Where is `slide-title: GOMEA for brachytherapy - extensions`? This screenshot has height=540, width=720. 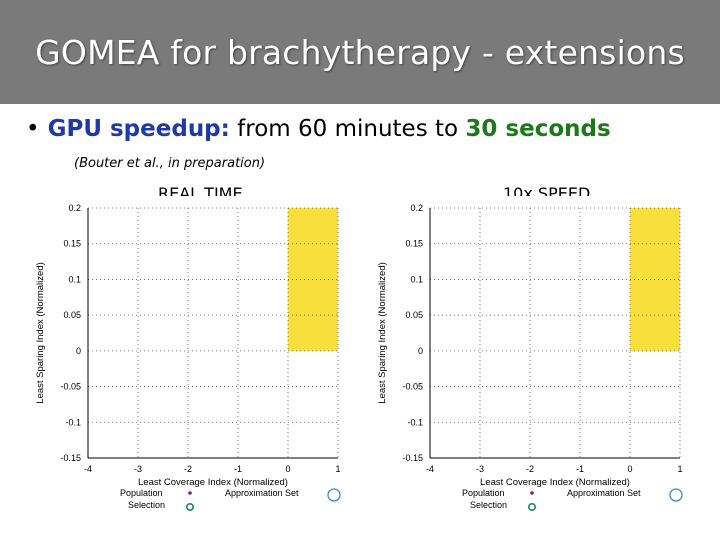 slide-title: GOMEA for brachytherapy - extensions is located at coordinates (360, 52).